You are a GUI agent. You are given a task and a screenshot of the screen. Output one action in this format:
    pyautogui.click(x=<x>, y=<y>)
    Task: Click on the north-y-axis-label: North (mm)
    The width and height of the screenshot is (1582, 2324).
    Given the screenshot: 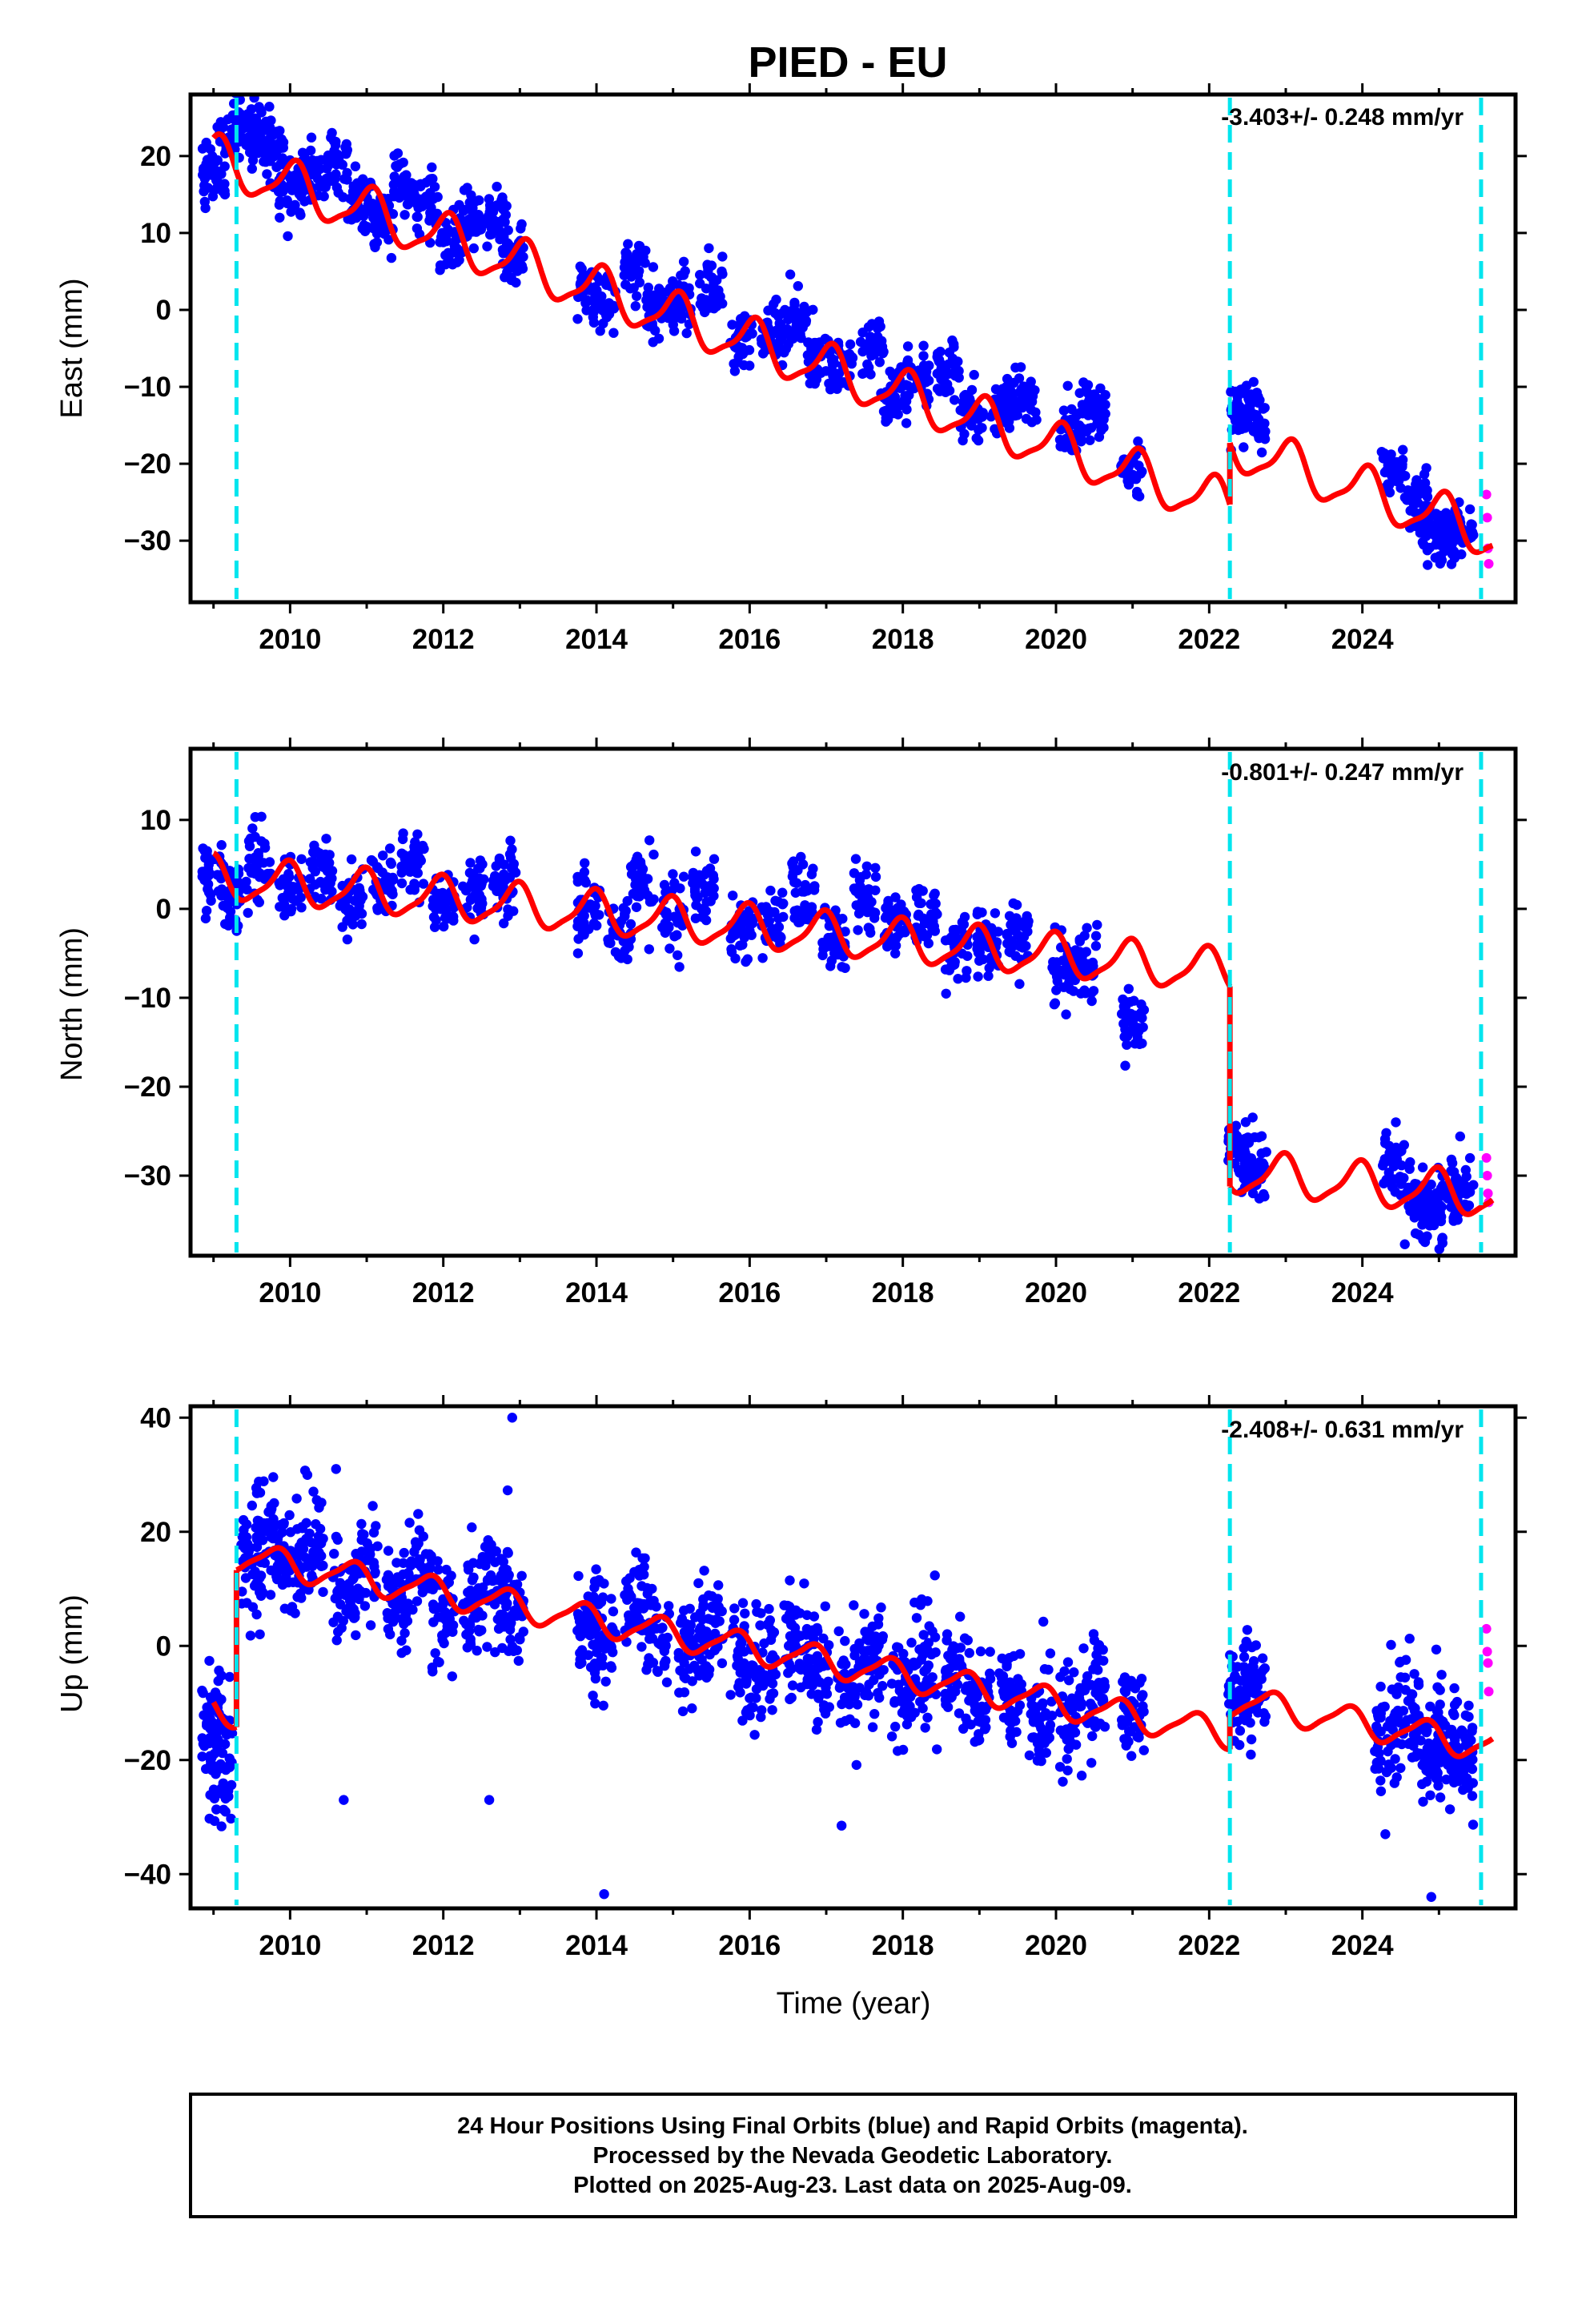 What is the action you would take?
    pyautogui.click(x=72, y=1004)
    